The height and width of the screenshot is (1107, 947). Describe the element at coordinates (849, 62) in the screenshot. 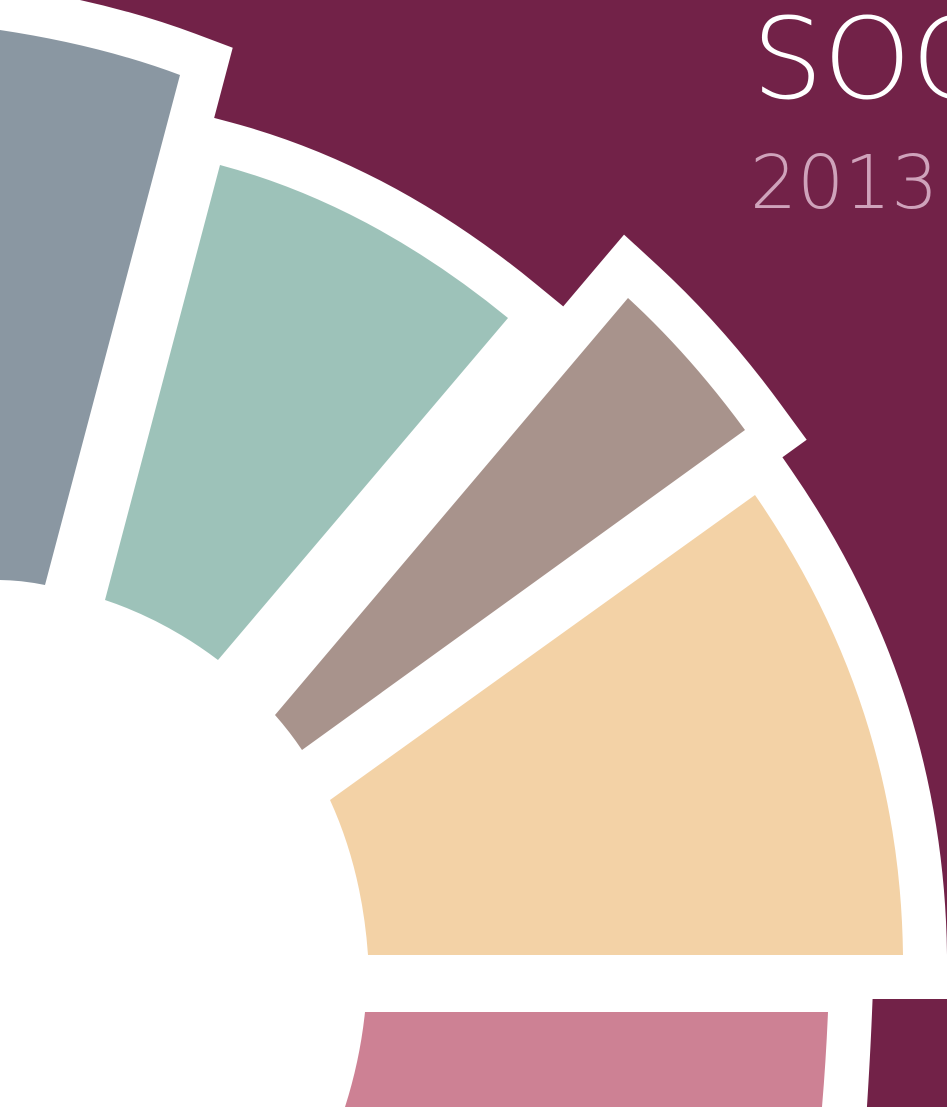

I see `cover-title: SOC` at that location.